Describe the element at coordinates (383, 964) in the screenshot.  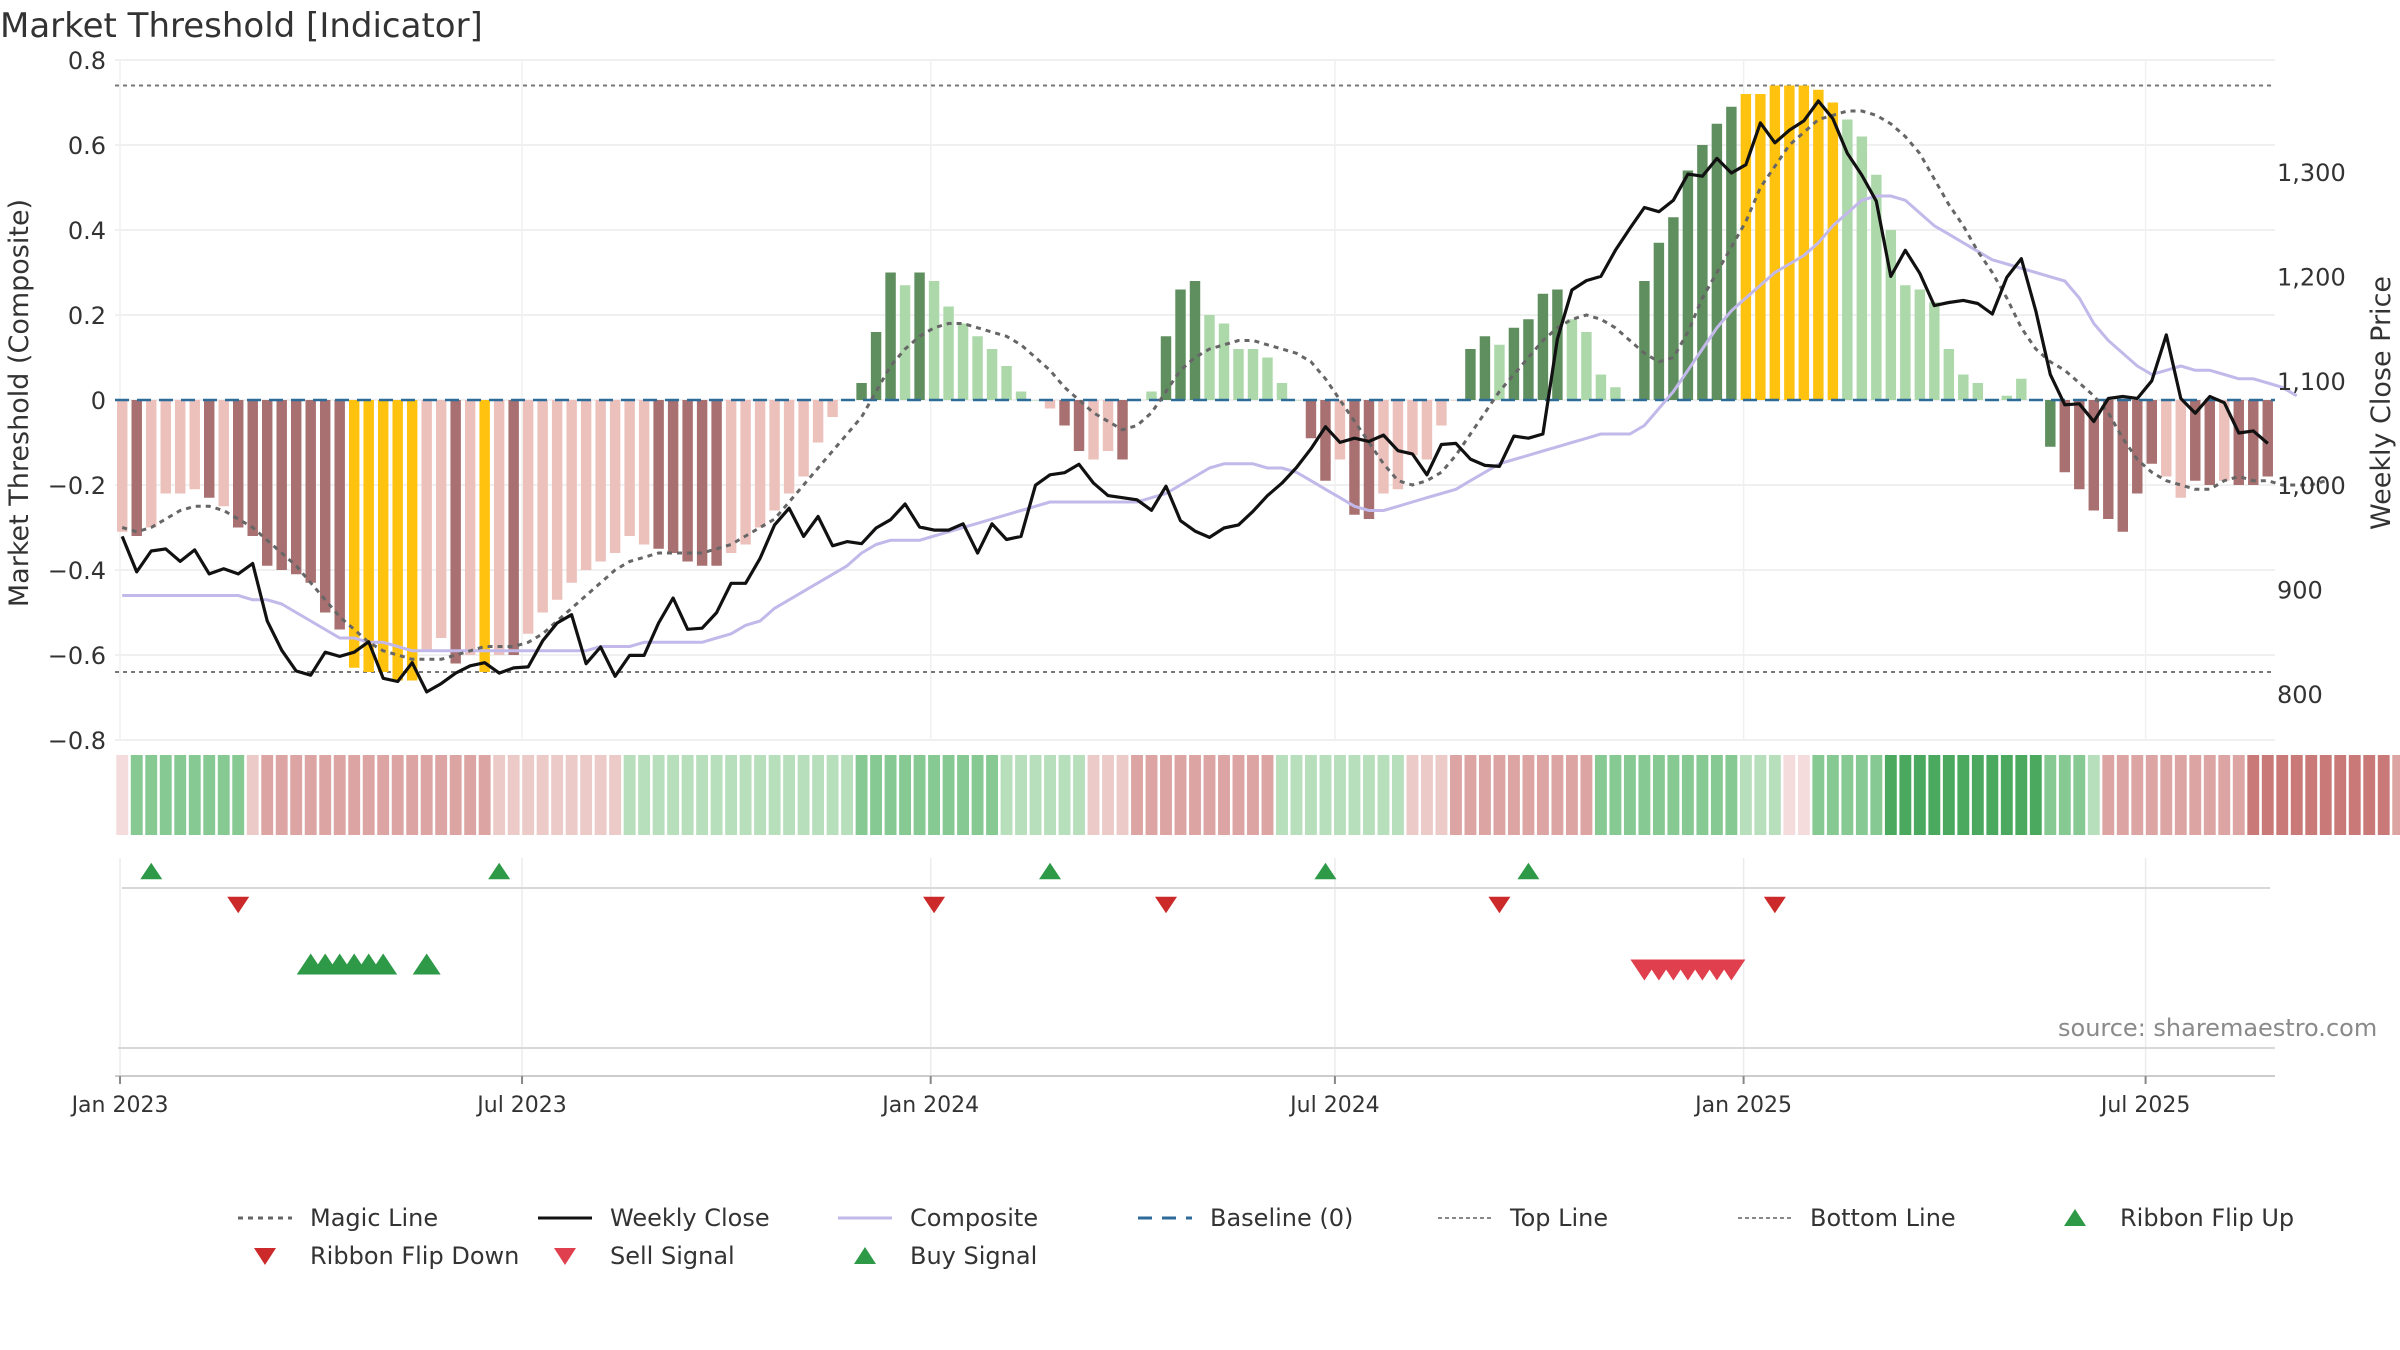
I see `buy-signal-marker` at that location.